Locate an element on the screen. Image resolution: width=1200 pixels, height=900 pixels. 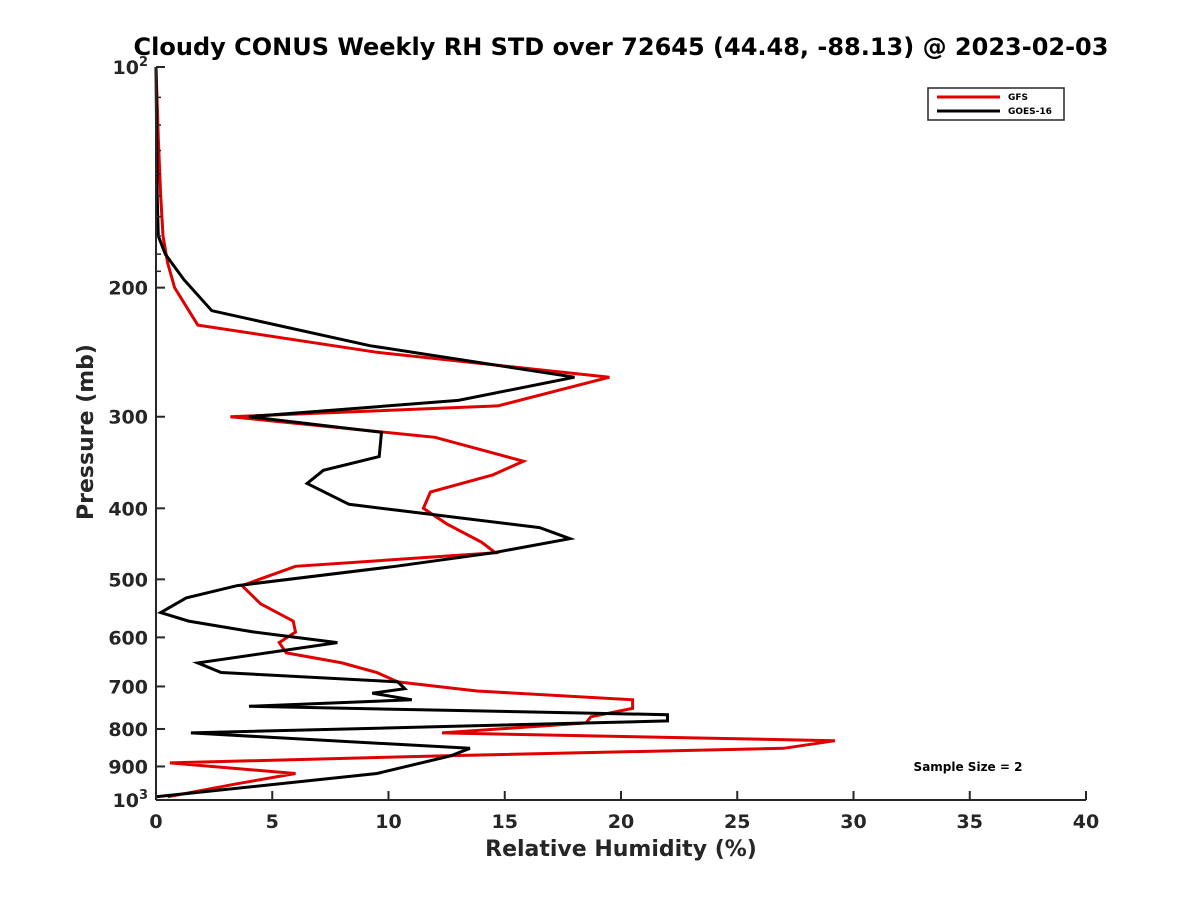
x-tick-label: 10 is located at coordinates (388, 822).